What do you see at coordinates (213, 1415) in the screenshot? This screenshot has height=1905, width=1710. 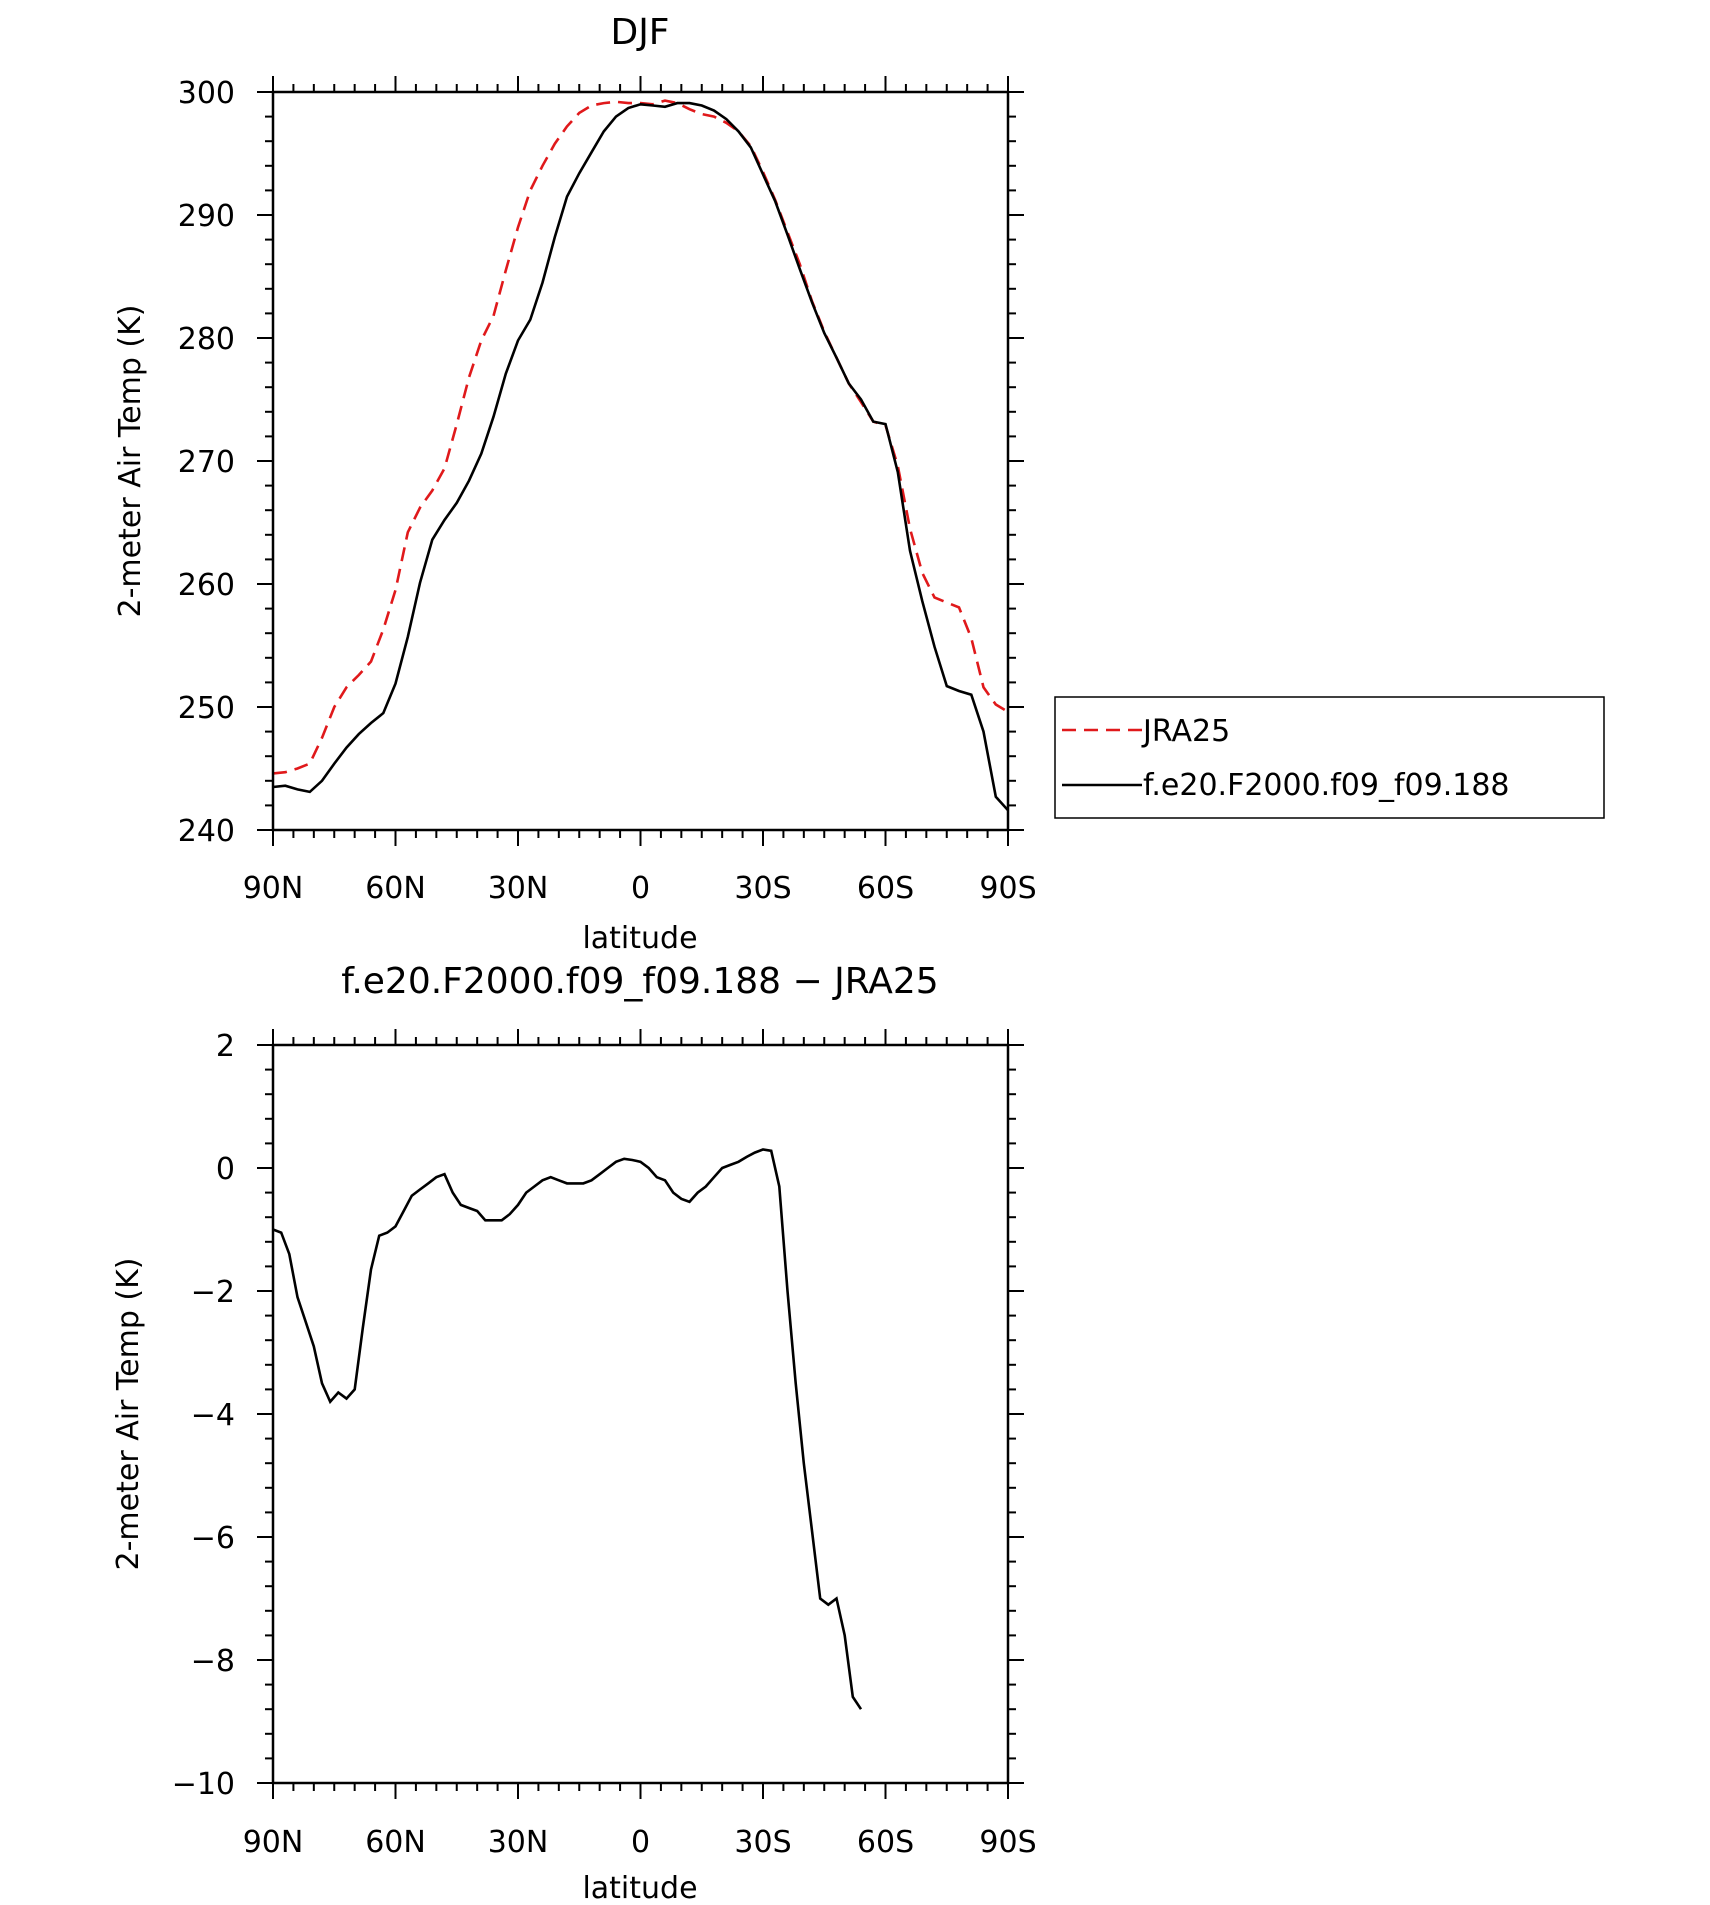 I see `y-tick-label: −4` at bounding box center [213, 1415].